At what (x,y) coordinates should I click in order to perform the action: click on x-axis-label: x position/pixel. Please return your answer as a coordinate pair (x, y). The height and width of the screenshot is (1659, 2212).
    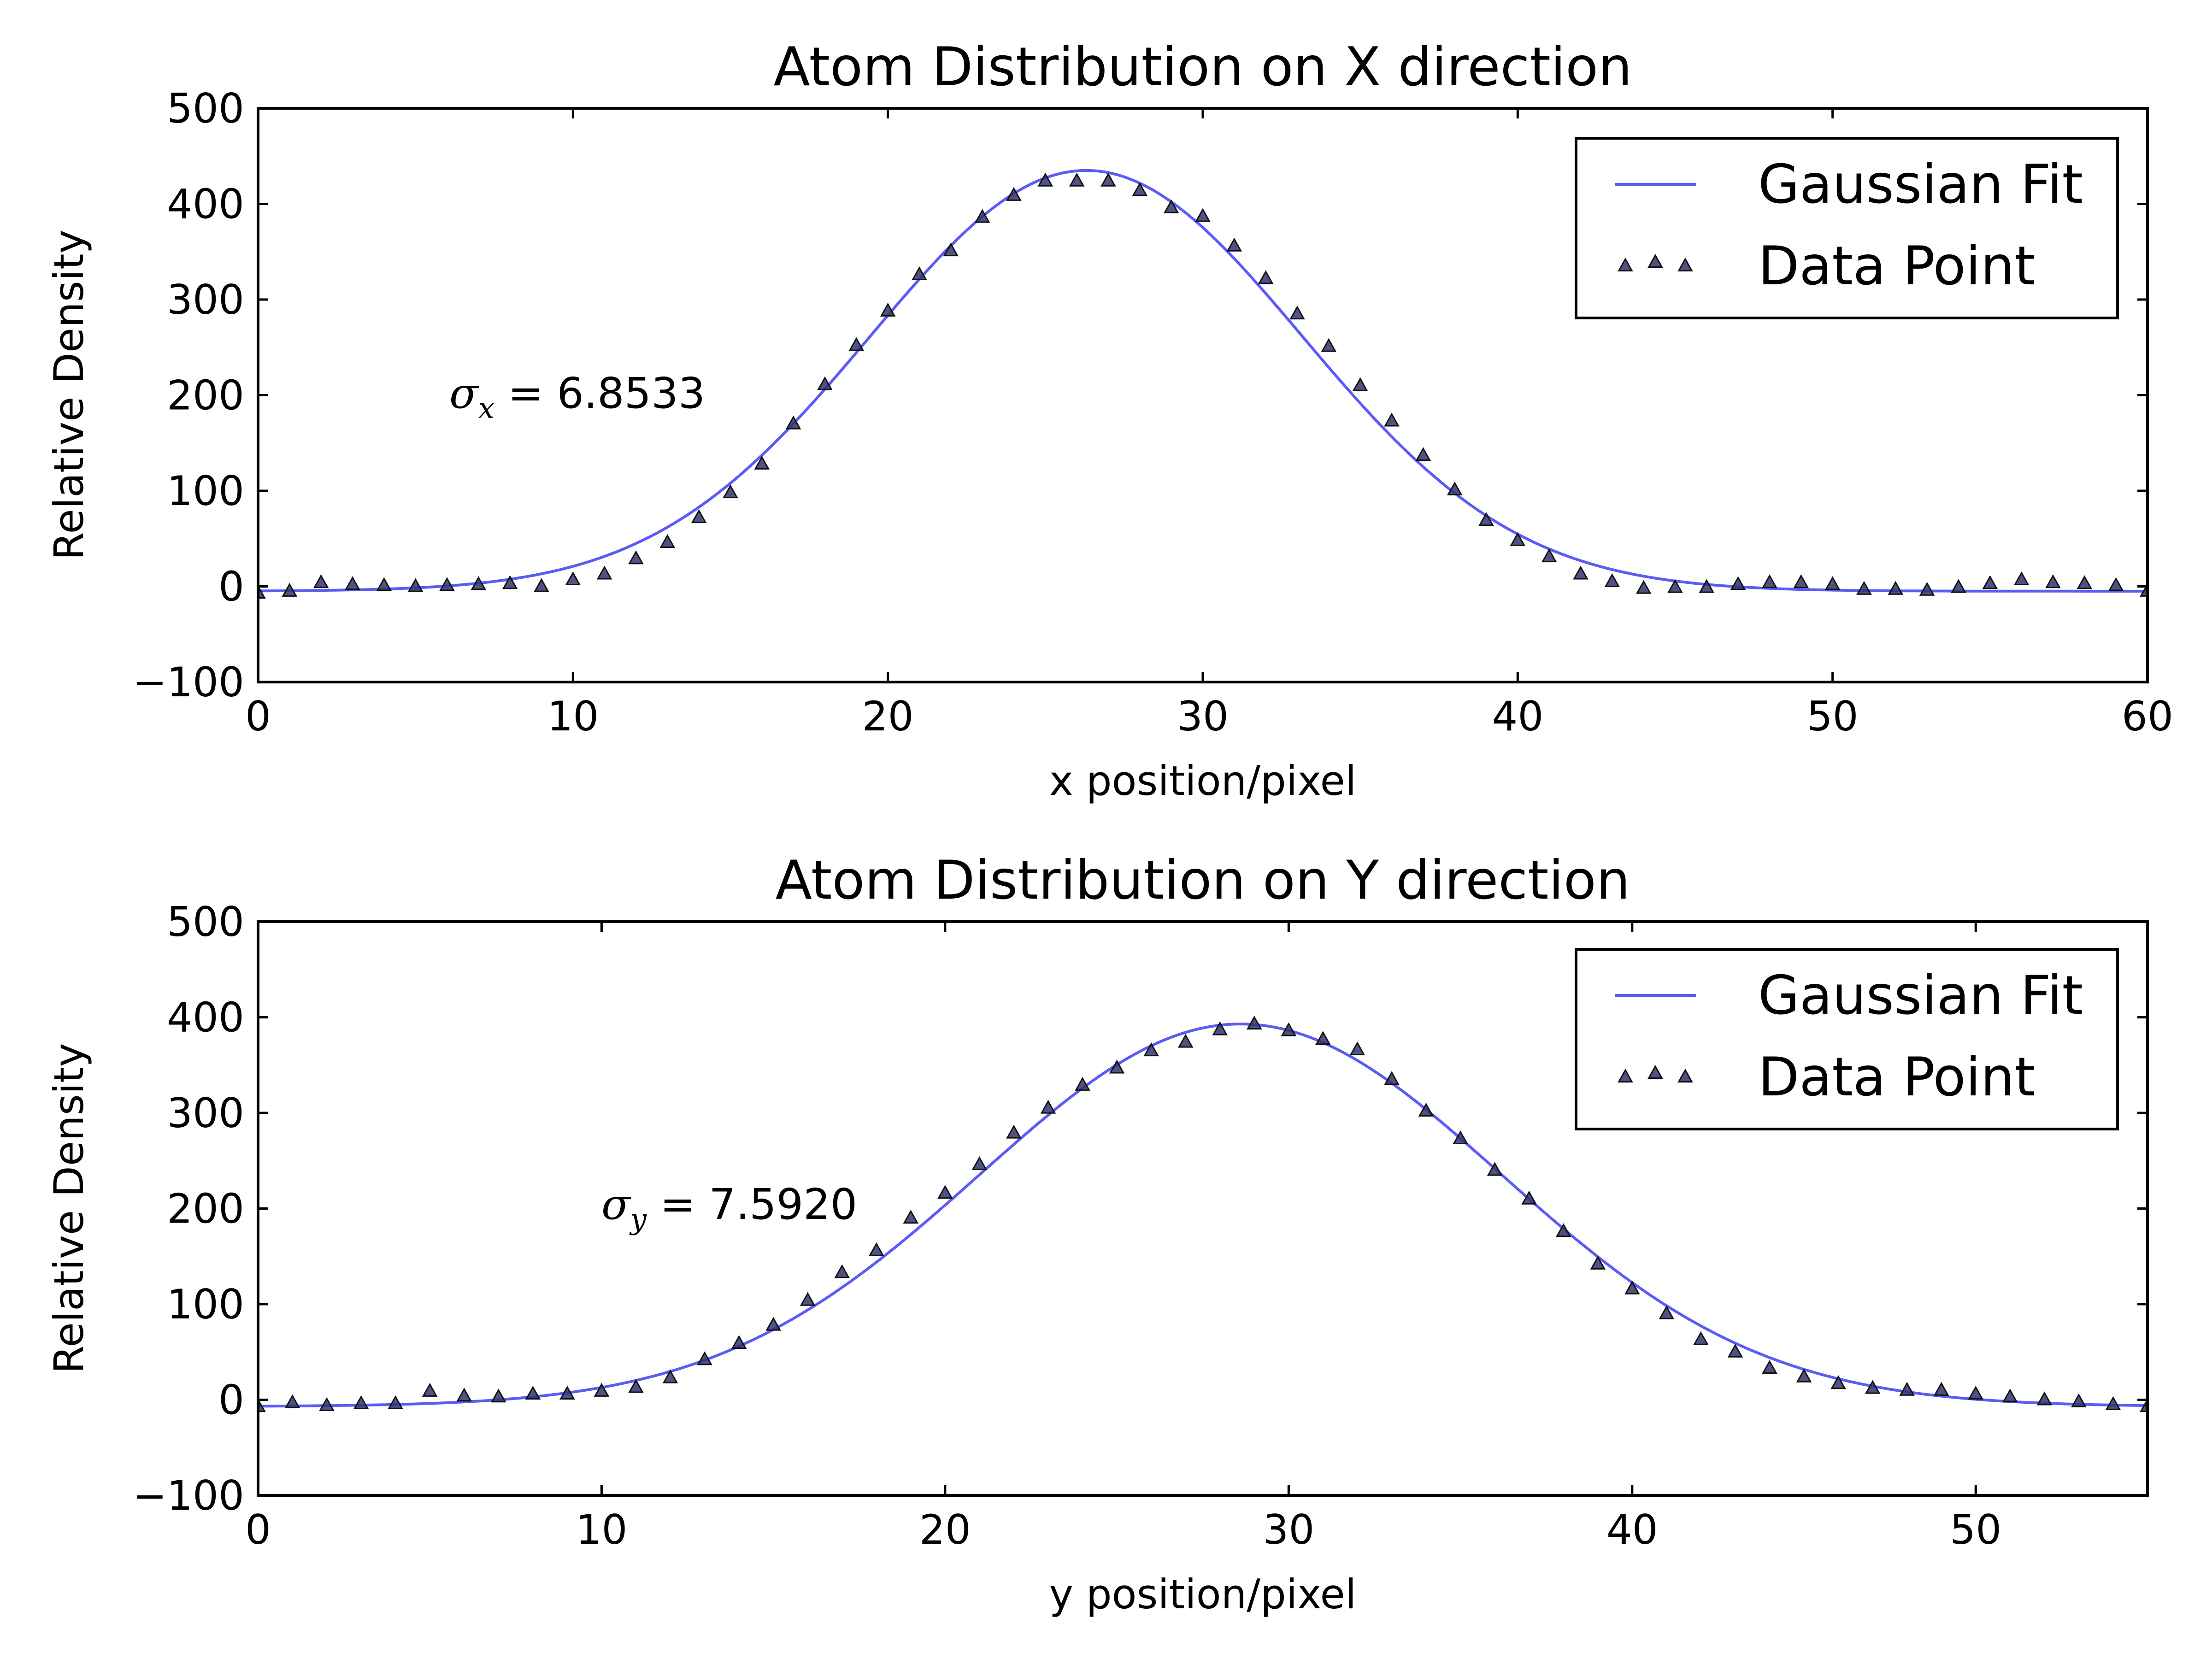
    Looking at the image, I should click on (1203, 781).